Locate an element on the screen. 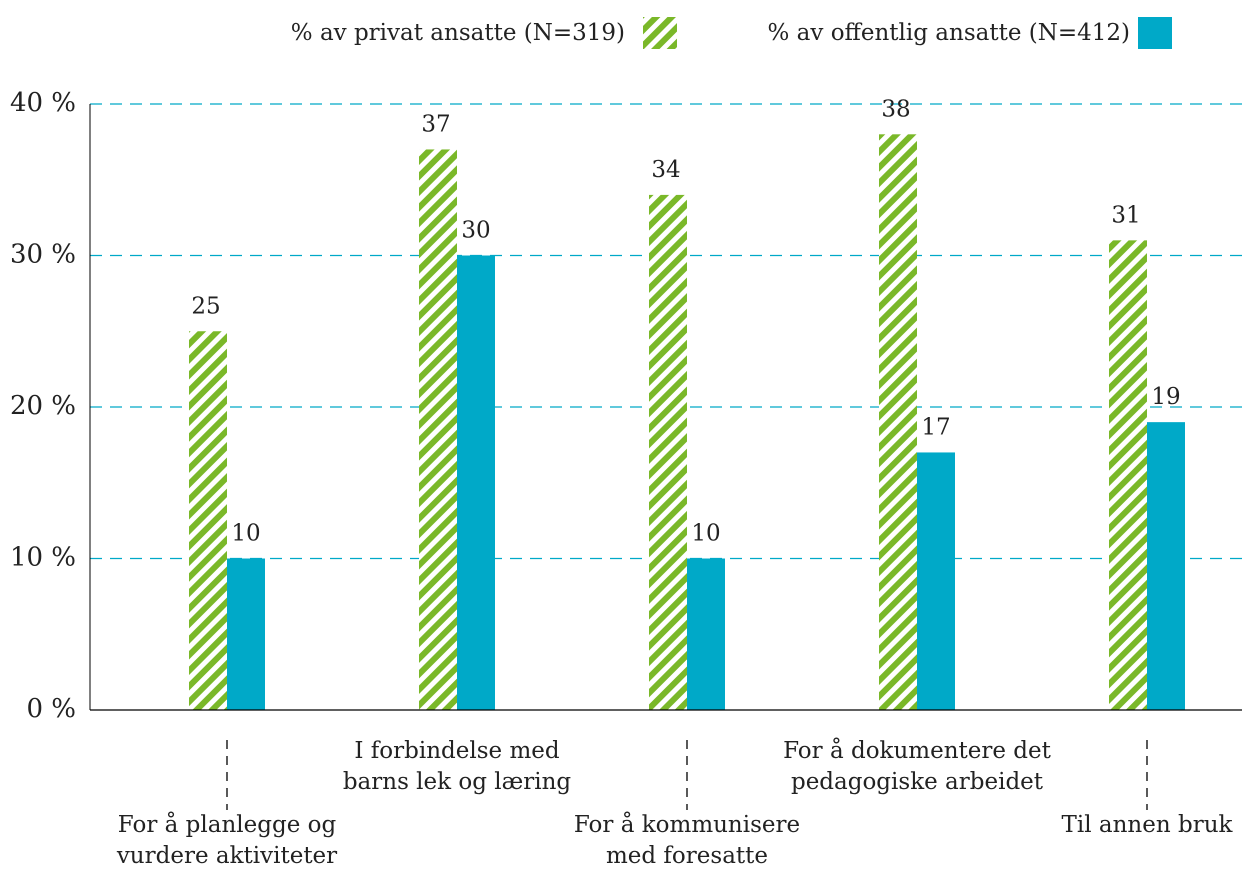 This screenshot has width=1242, height=894. x-tick-label: Til annen bruk is located at coordinates (1148, 825).